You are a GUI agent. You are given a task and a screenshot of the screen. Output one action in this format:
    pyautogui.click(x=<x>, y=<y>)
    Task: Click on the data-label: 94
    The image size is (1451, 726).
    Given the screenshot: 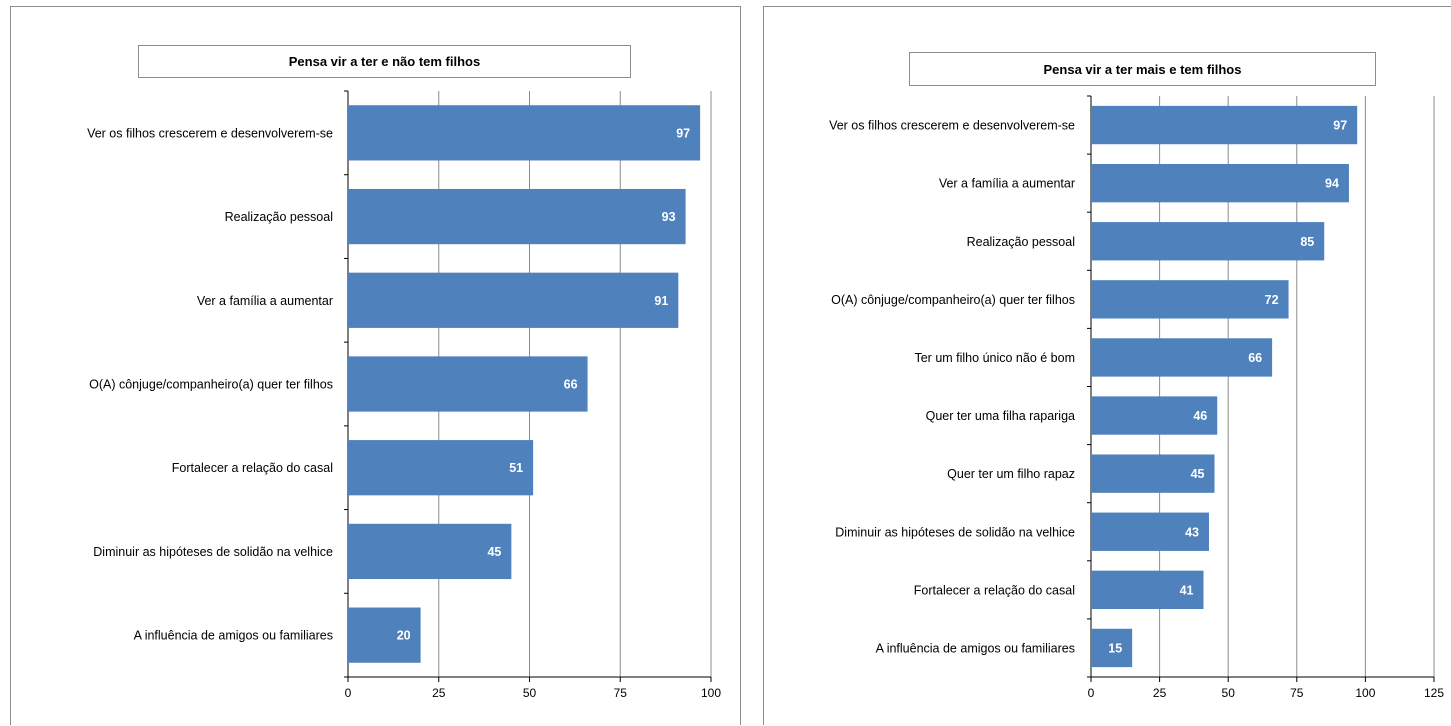 What is the action you would take?
    pyautogui.click(x=1332, y=184)
    